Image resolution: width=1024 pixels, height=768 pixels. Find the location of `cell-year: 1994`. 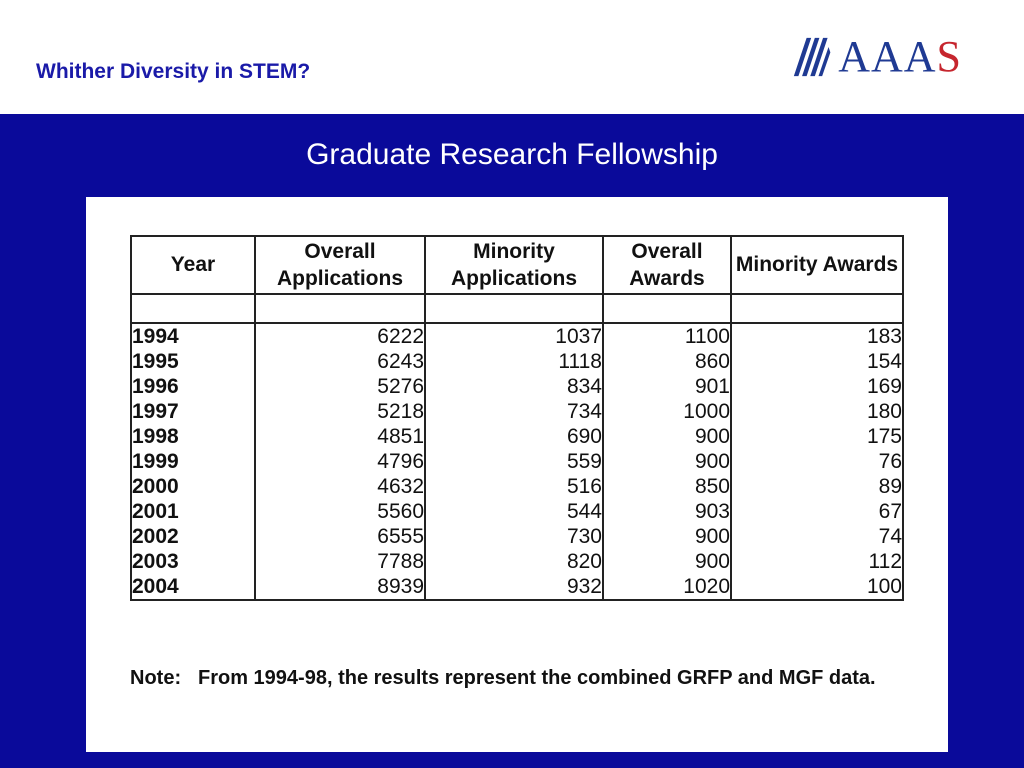

cell-year: 1994 is located at coordinates (193, 336).